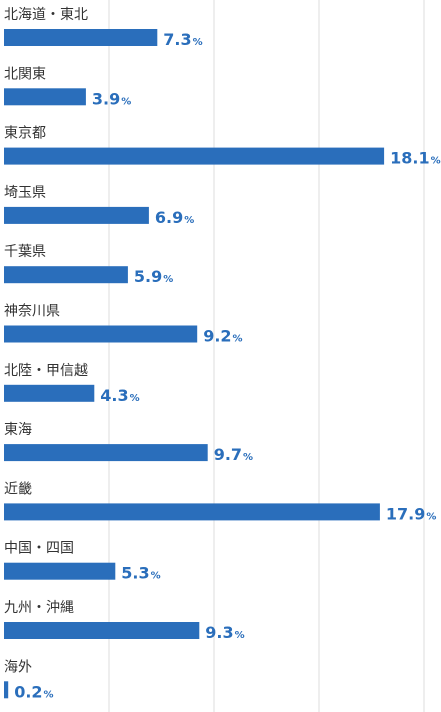 The width and height of the screenshot is (441, 712). Describe the element at coordinates (119, 395) in the screenshot. I see `data-label: 4.3%` at that location.